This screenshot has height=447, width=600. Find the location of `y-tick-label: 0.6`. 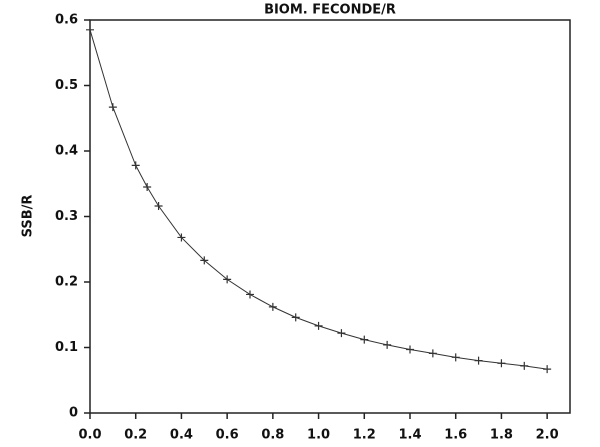

y-tick-label: 0.6 is located at coordinates (66, 20).